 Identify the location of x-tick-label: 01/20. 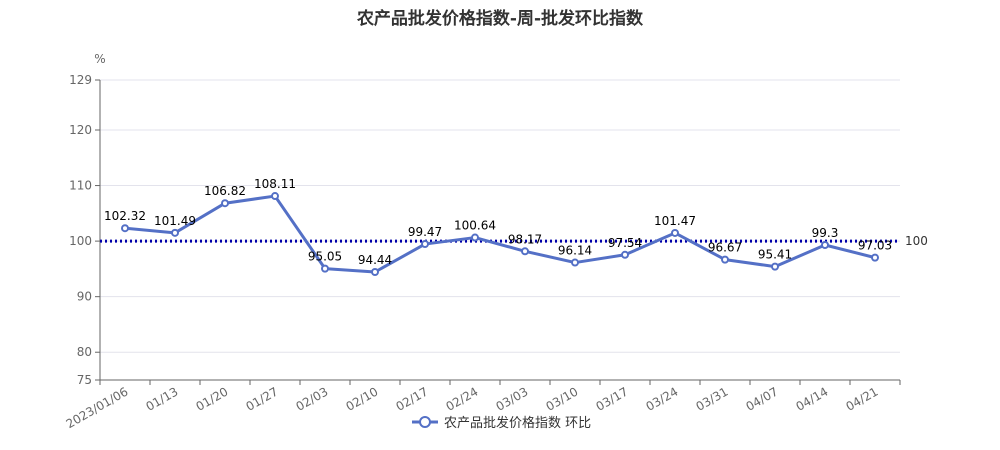
(212, 398).